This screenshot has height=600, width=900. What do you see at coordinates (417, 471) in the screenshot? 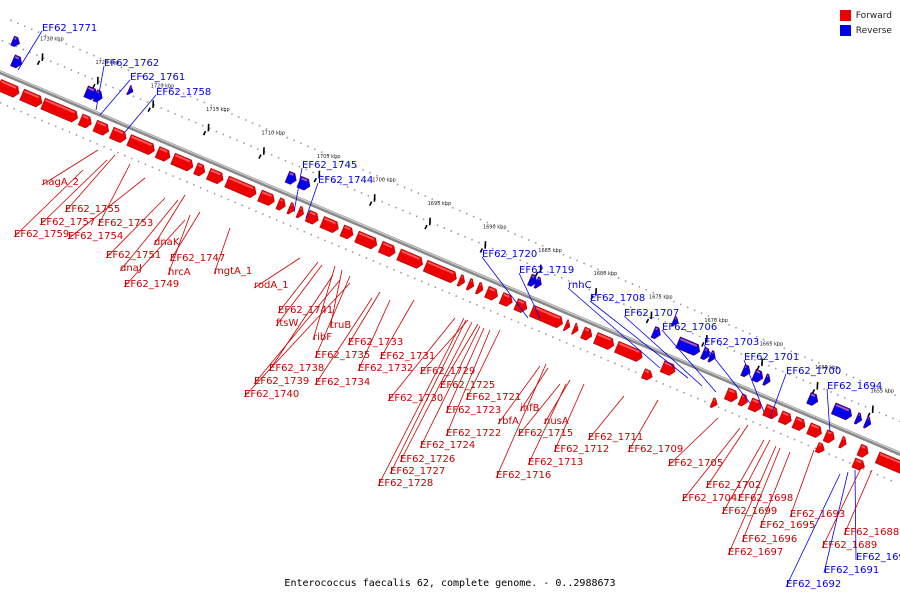
I see `gene-label: EF62_1727` at bounding box center [417, 471].